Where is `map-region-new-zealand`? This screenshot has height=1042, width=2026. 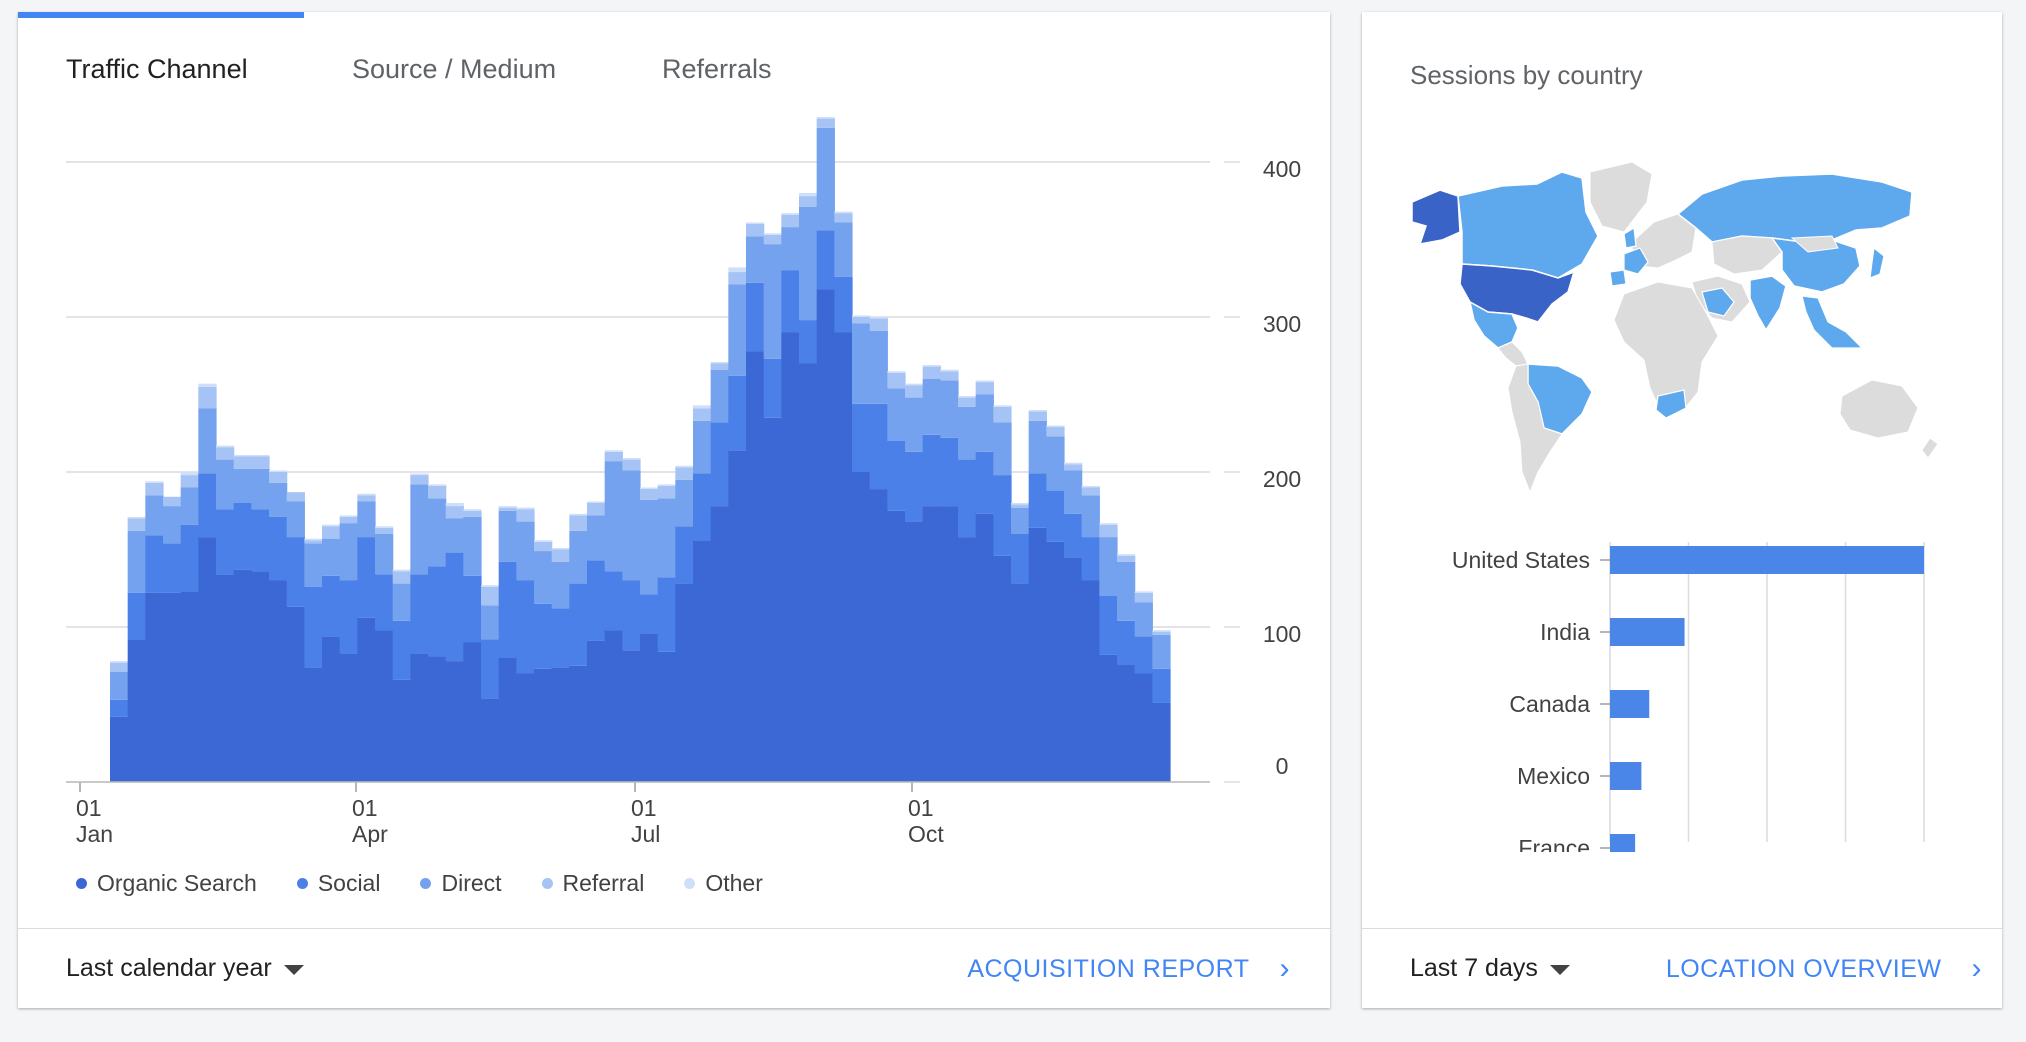 map-region-new-zealand is located at coordinates (1930, 448).